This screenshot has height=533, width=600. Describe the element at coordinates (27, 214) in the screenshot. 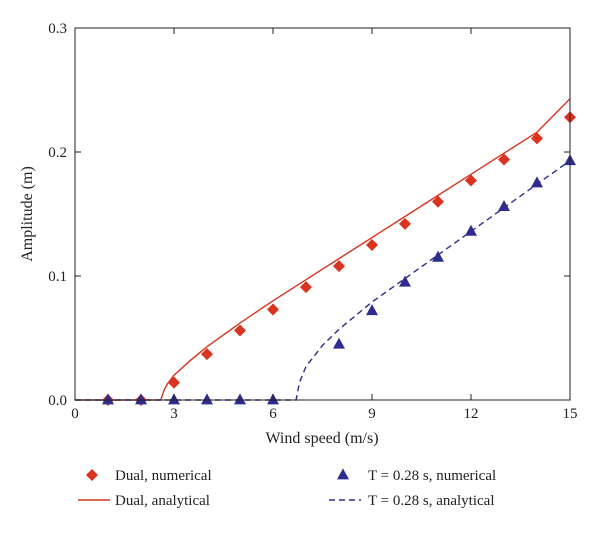

I see `y-axis-title: Amplitude (m)` at that location.